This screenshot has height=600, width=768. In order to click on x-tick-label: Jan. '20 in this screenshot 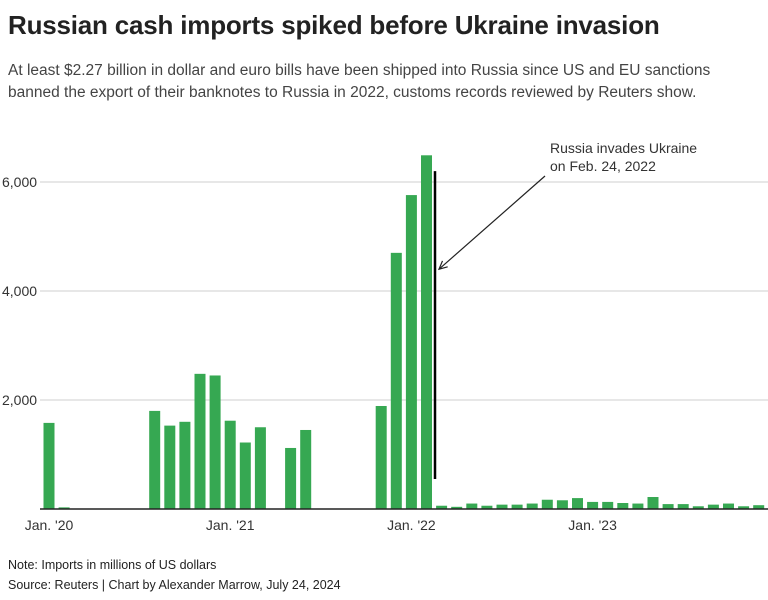, I will do `click(49, 525)`.